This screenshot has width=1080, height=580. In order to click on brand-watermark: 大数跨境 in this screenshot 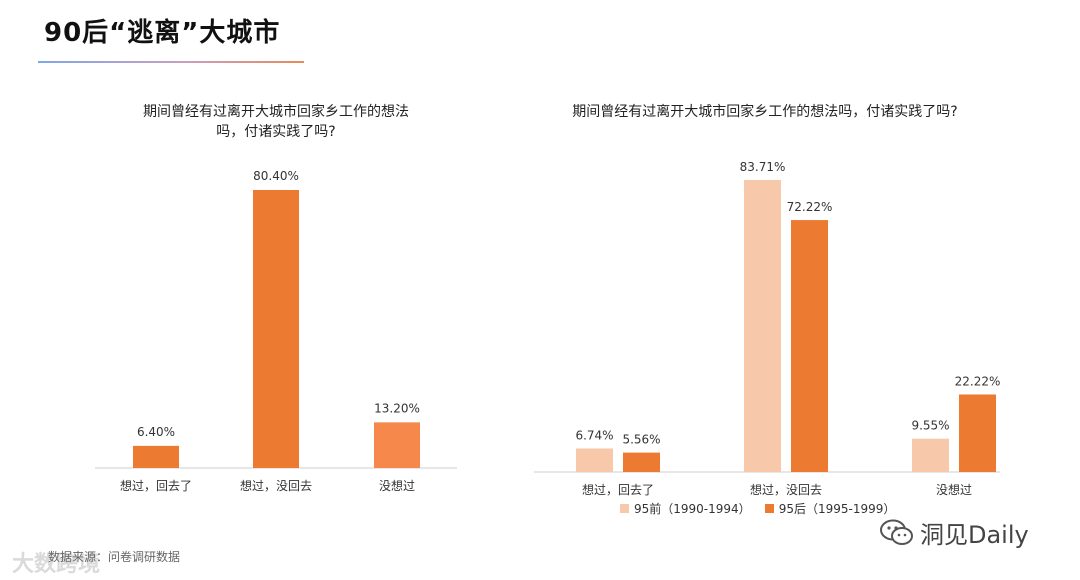, I will do `click(56, 564)`.